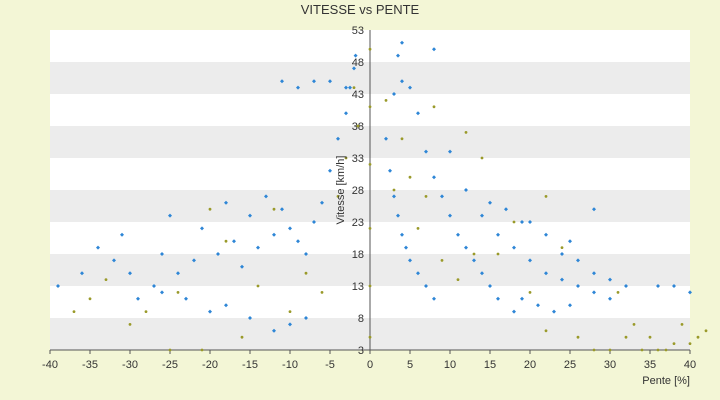  Describe the element at coordinates (170, 365) in the screenshot. I see `x-tick-label: -25` at that location.